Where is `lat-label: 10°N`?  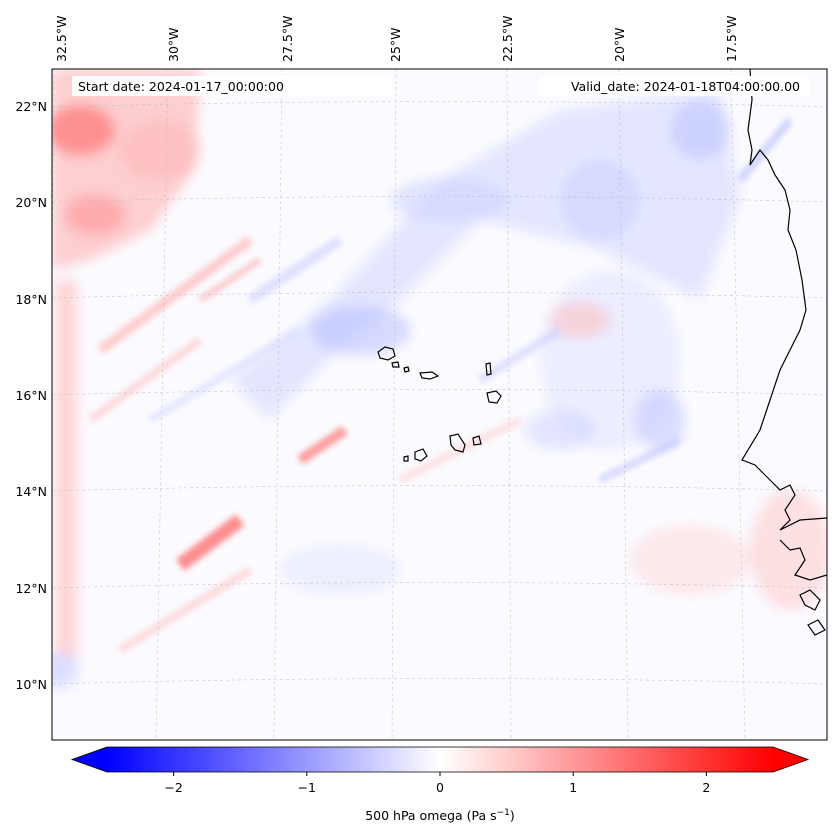
lat-label: 10°N is located at coordinates (31, 684).